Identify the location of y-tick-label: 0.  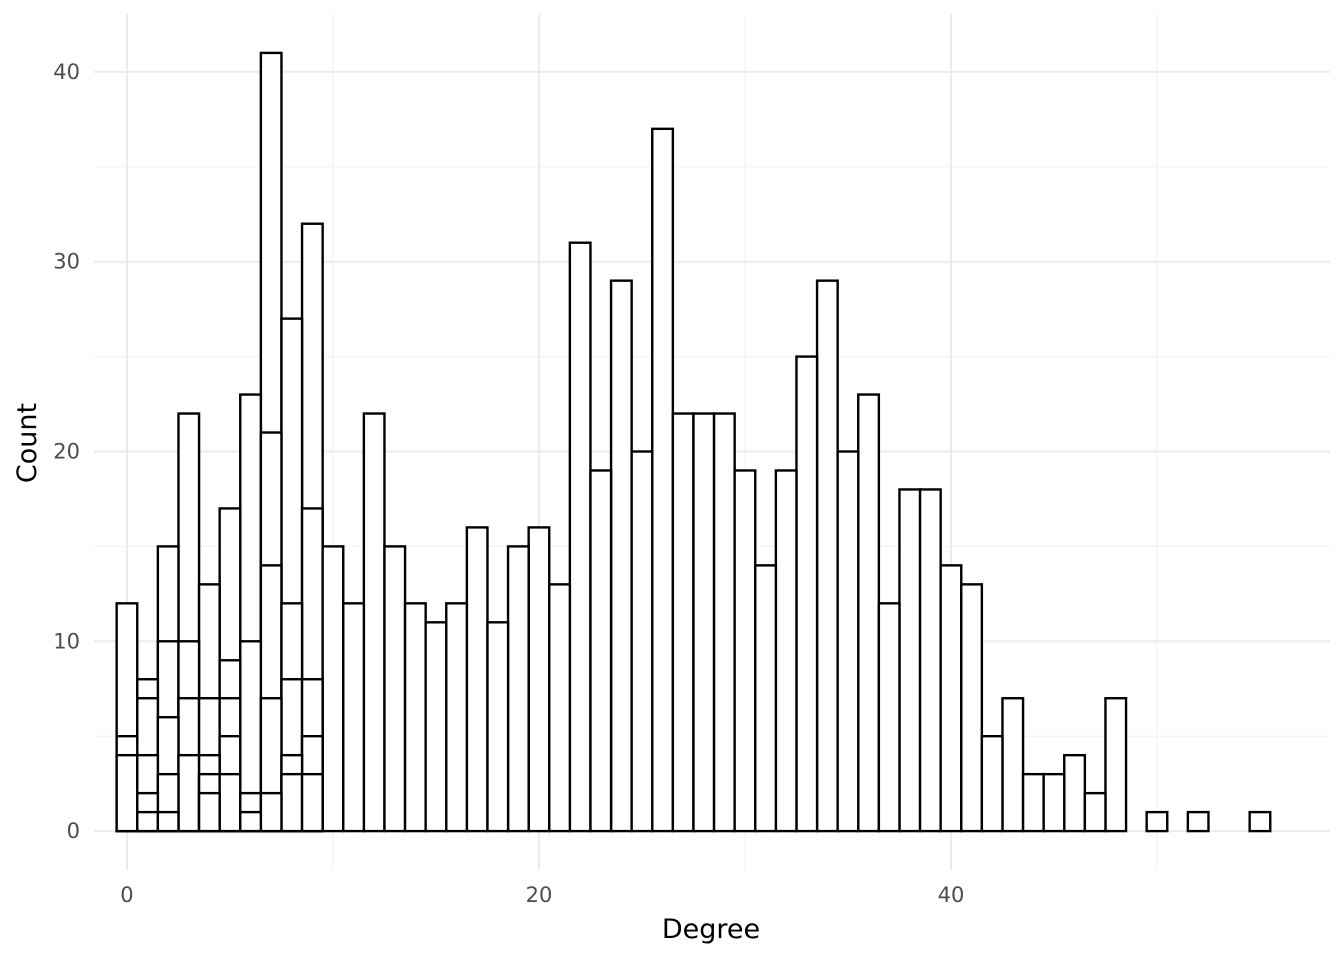
(73, 831).